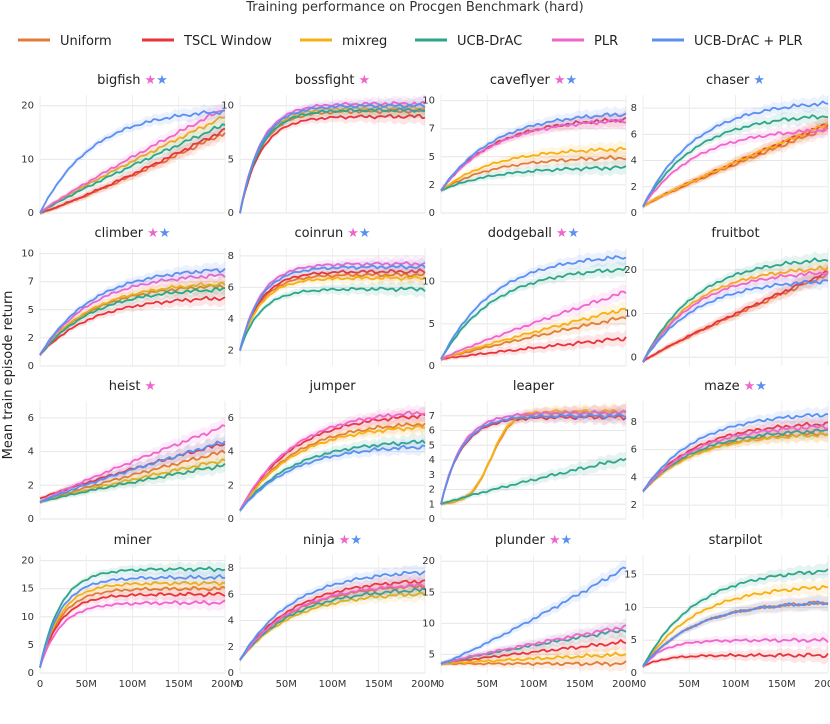  Describe the element at coordinates (730, 449) in the screenshot. I see `chart-panel-maze: 2 4 6 8 maze ★★` at that location.